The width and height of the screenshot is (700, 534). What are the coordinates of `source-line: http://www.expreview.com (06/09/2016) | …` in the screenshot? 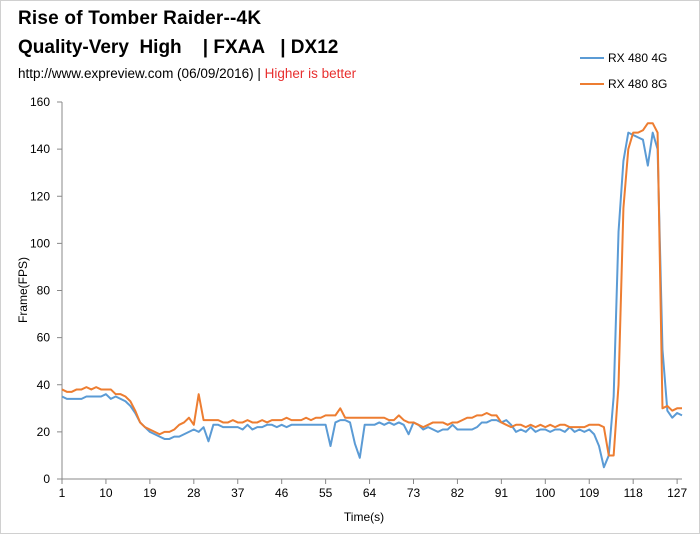 It's located at (187, 73).